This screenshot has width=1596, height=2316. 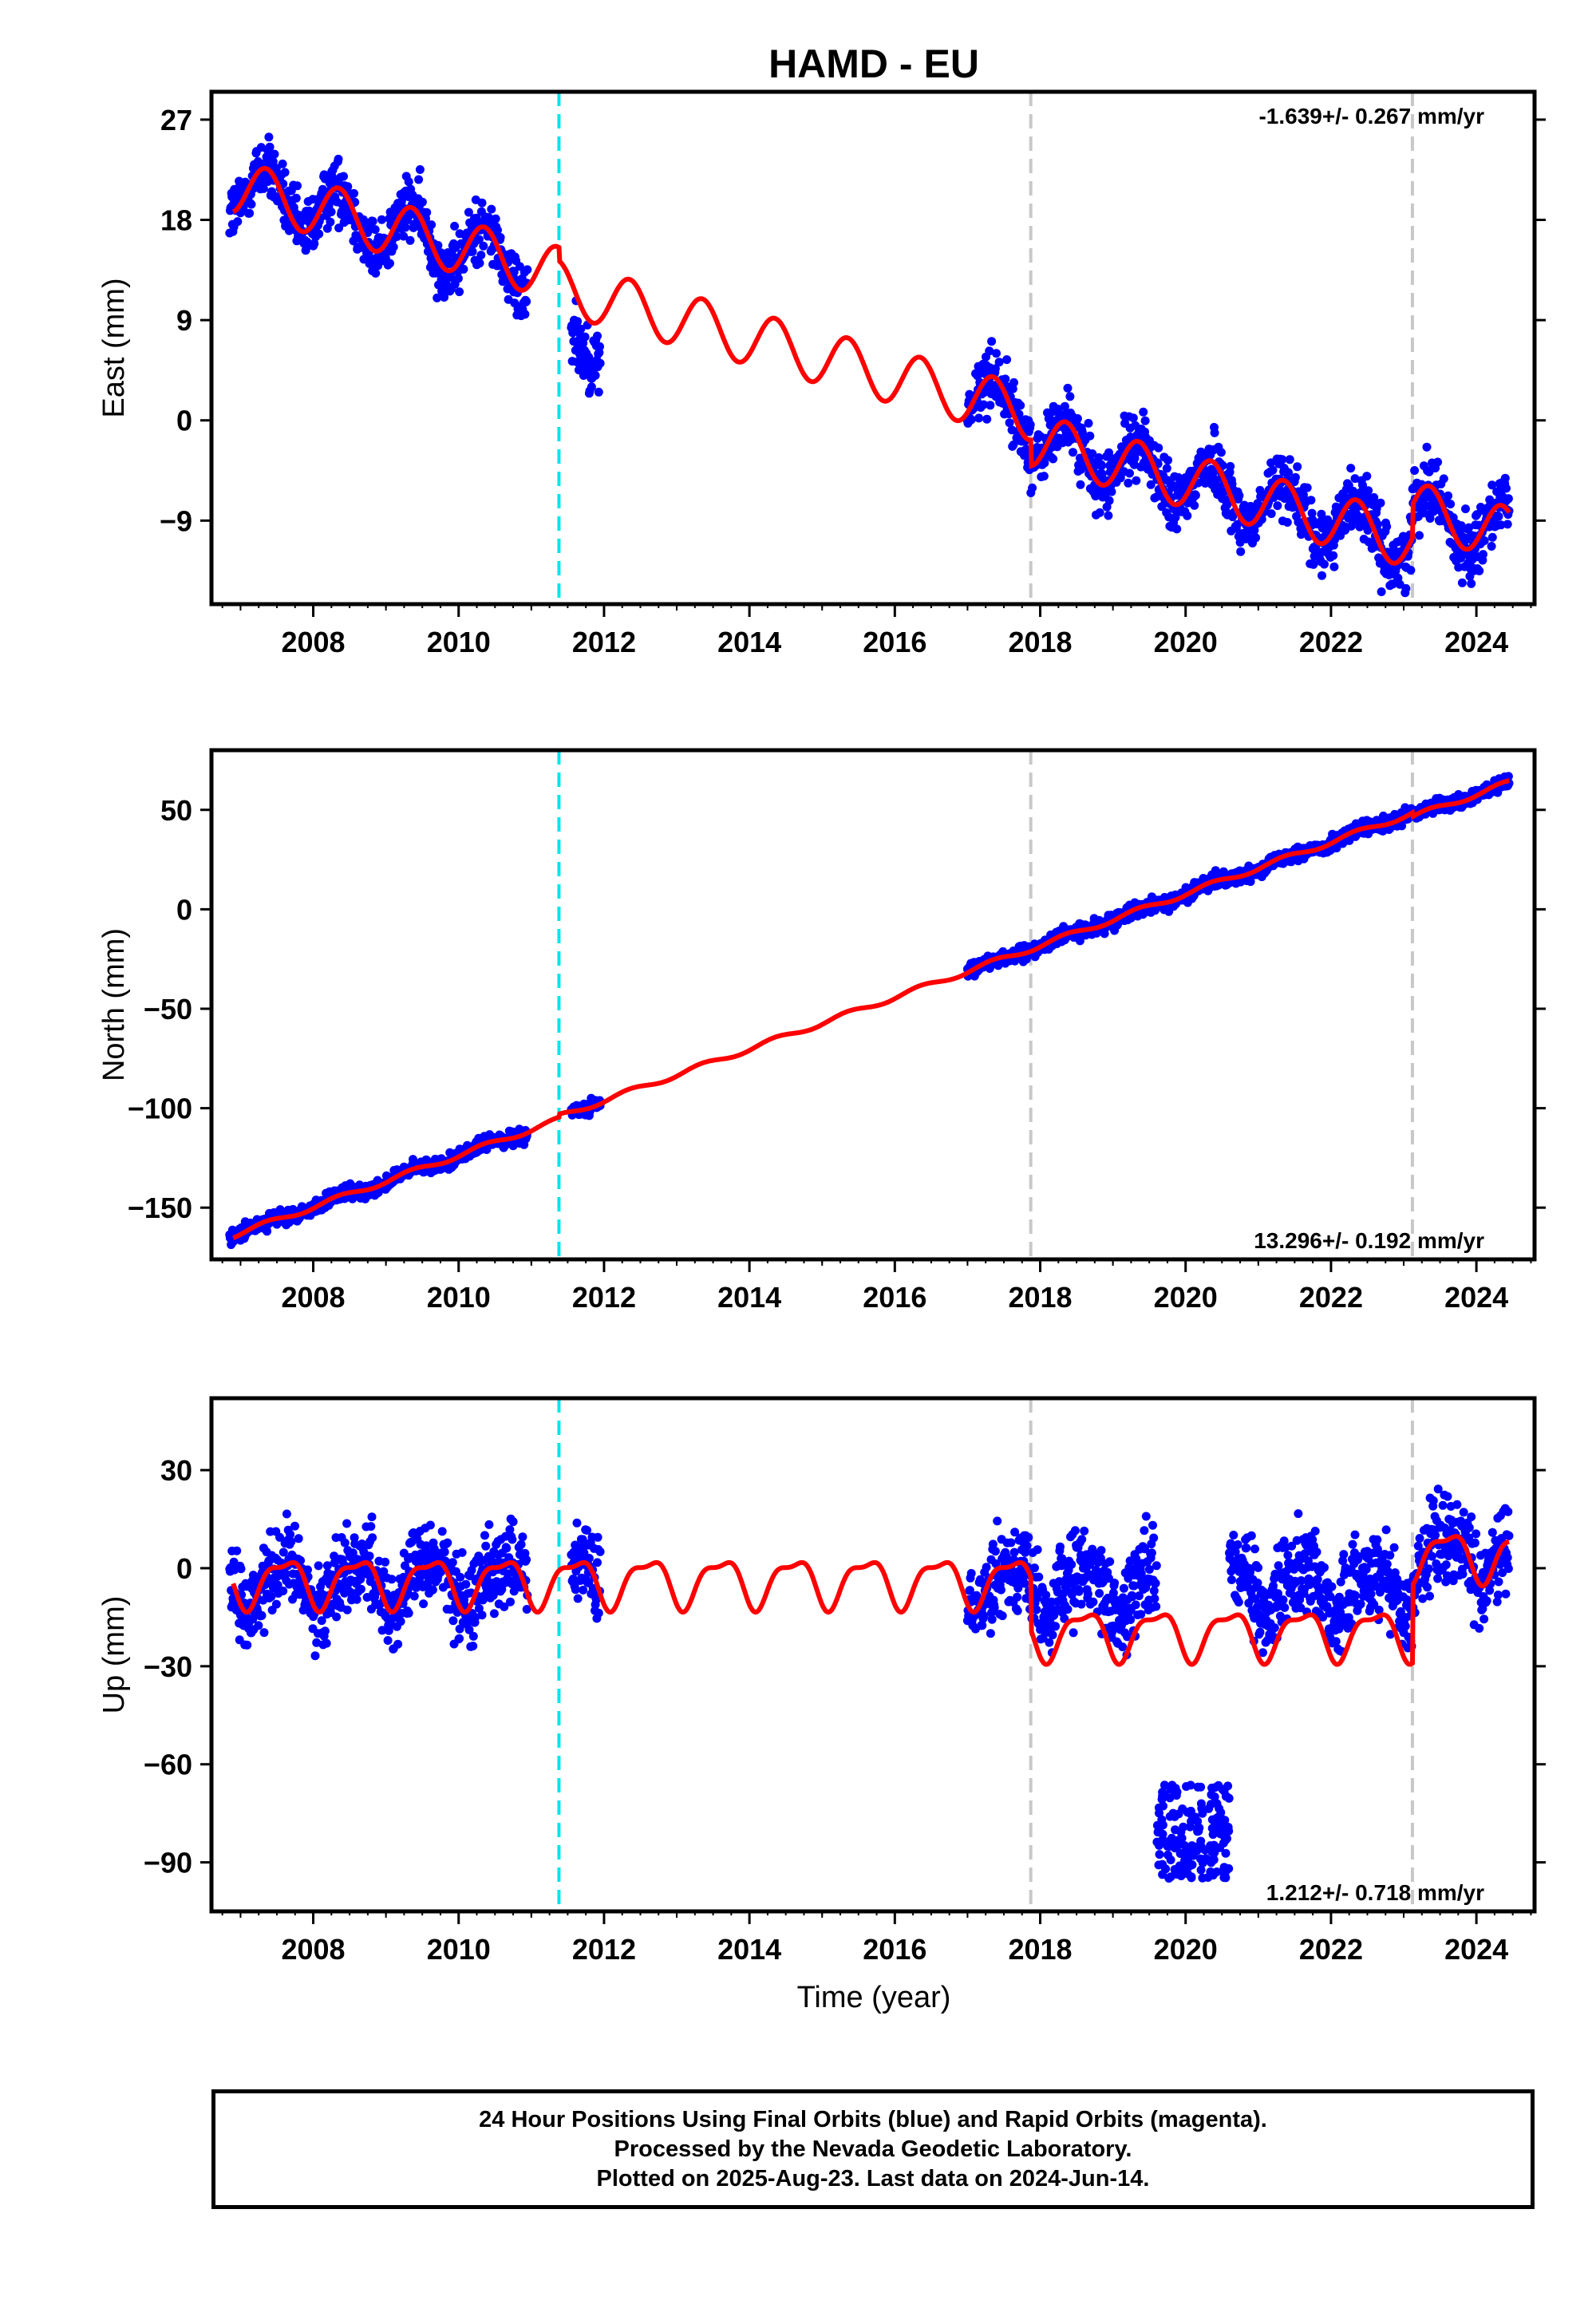 What do you see at coordinates (1331, 1297) in the screenshot?
I see `x-tick-label: 2022` at bounding box center [1331, 1297].